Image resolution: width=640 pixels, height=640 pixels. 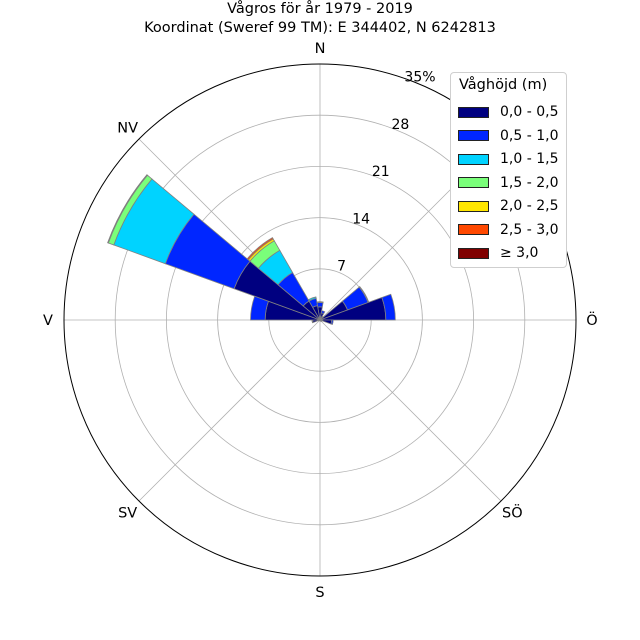 I want to click on legend-item: ≥ 3,0, so click(x=498, y=253).